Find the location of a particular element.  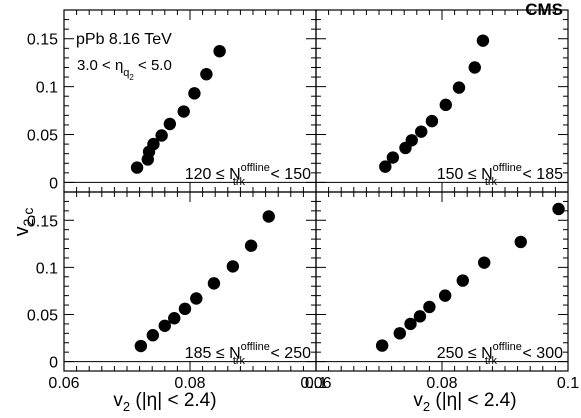

multiplicity-label-hi: < 250 is located at coordinates (288, 353).